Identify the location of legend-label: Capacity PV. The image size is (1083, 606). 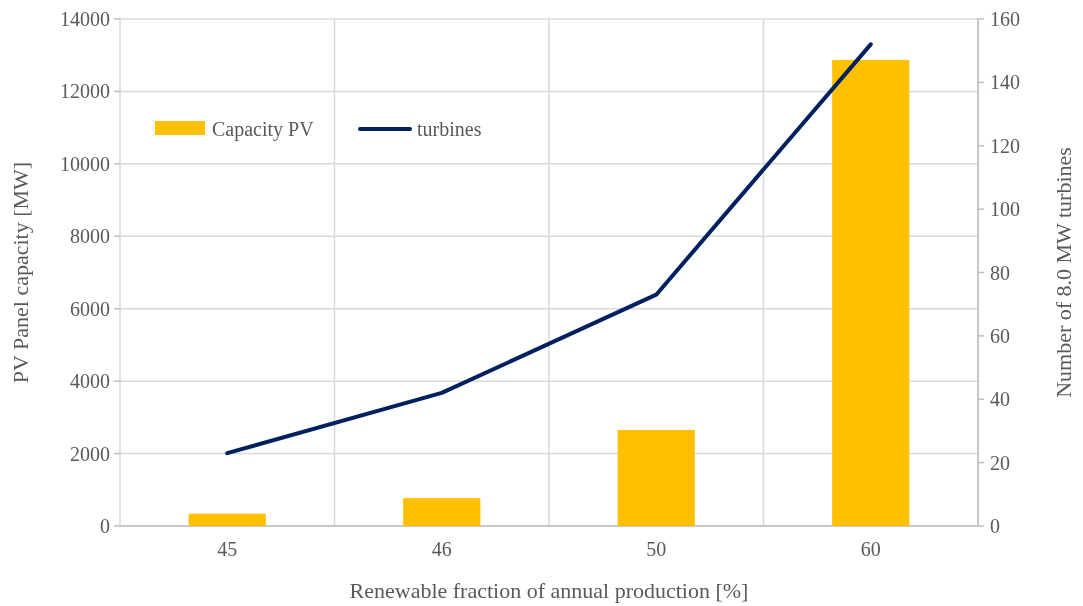
(263, 129).